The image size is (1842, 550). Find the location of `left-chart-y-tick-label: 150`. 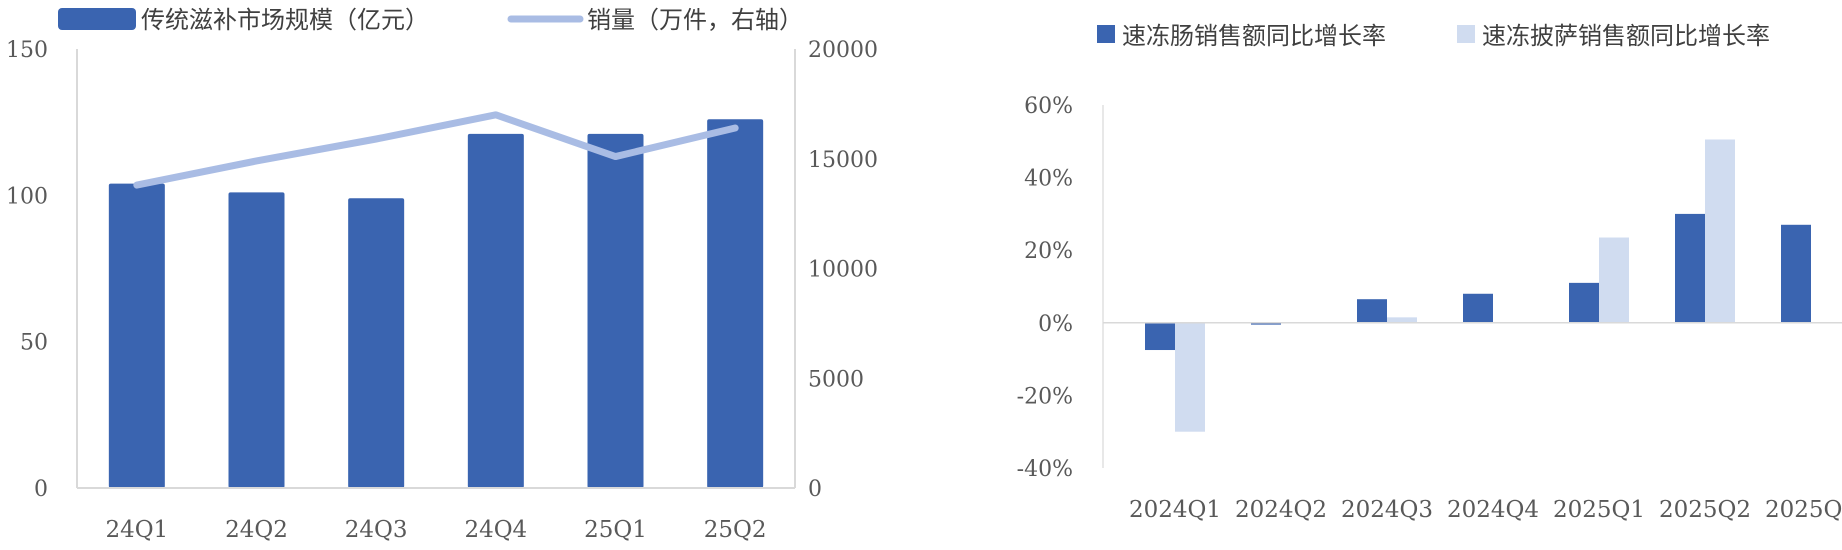

left-chart-y-tick-label: 150 is located at coordinates (27, 50).